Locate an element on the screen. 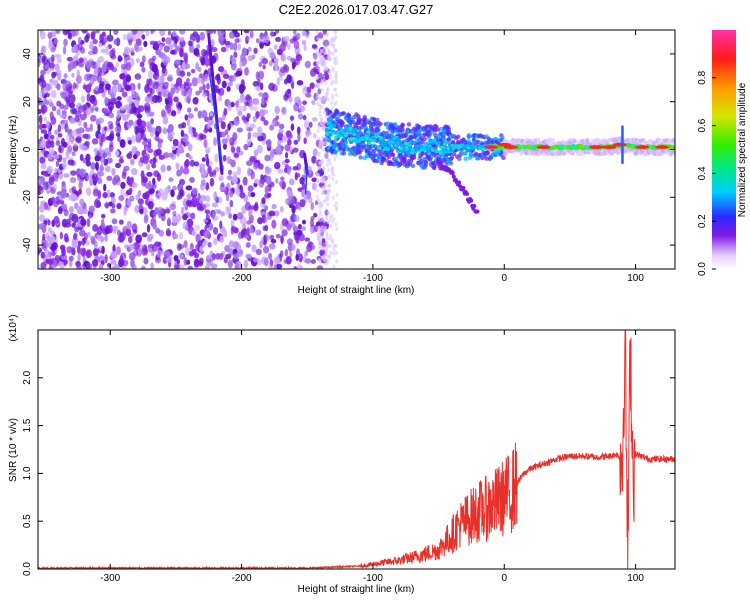 Image resolution: width=750 pixels, height=600 pixels. signal-core is located at coordinates (379, 148).